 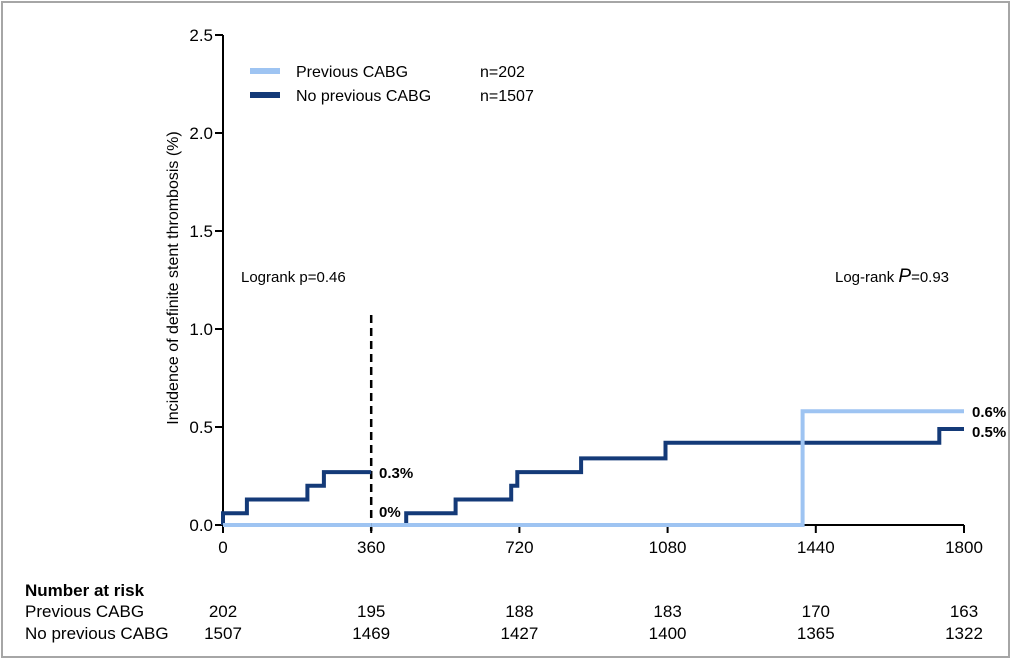 I want to click on x-tick-label: 1440, so click(x=816, y=547).